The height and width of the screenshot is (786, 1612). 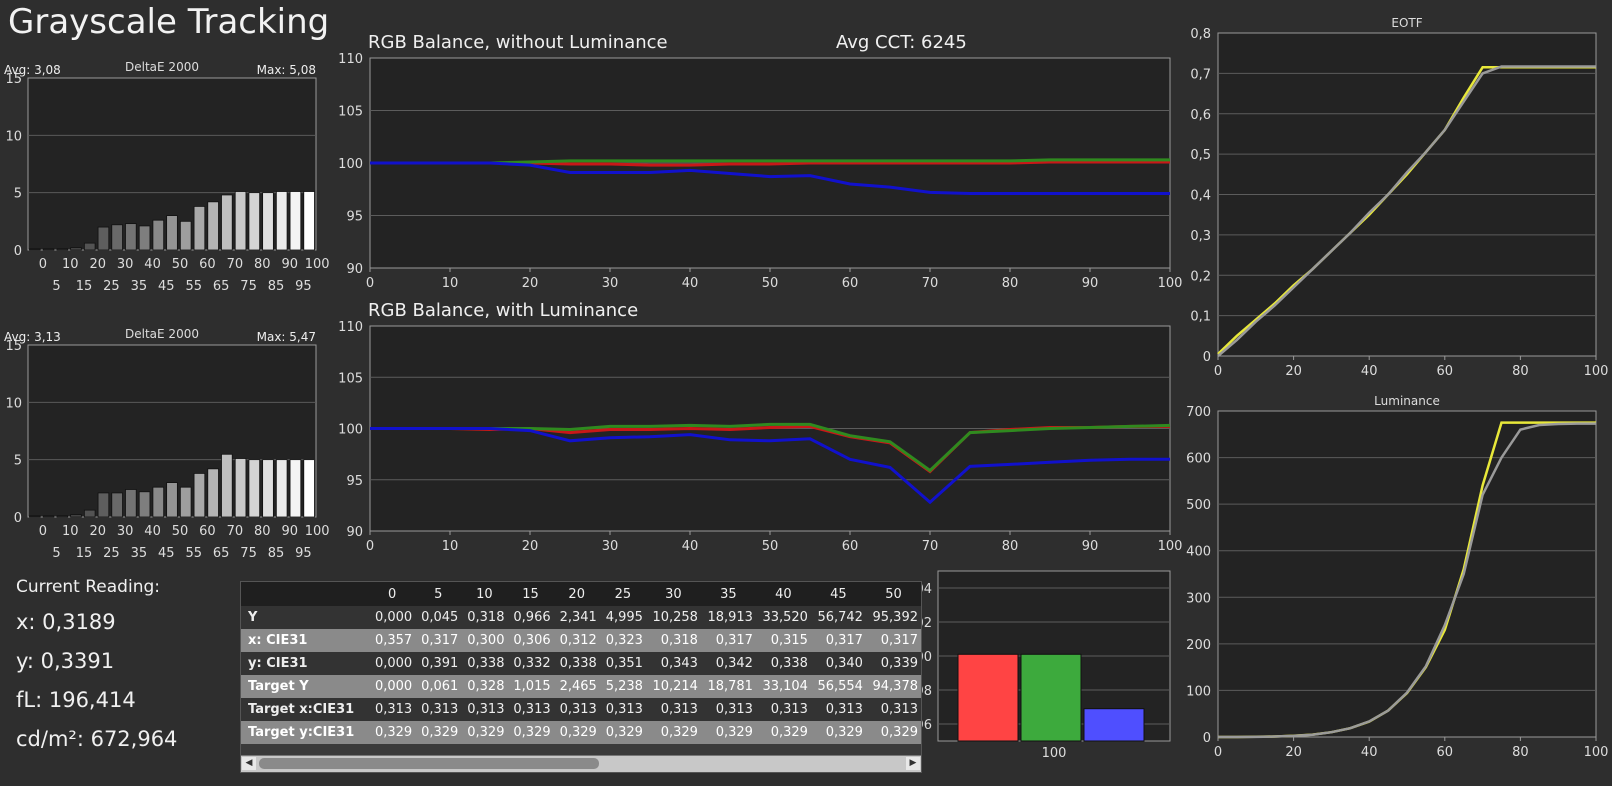 What do you see at coordinates (429, 763) in the screenshot?
I see `scrollbar-thumb` at bounding box center [429, 763].